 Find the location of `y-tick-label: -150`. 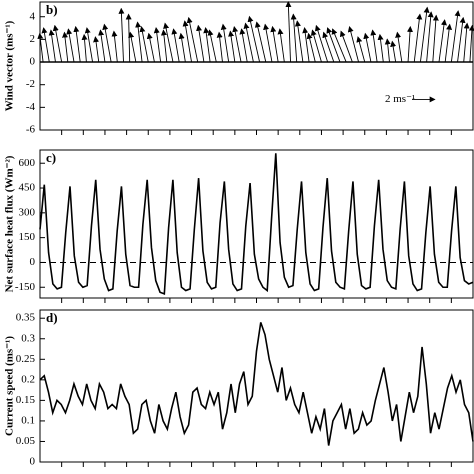

y-tick-label: -150 is located at coordinates (25, 287).